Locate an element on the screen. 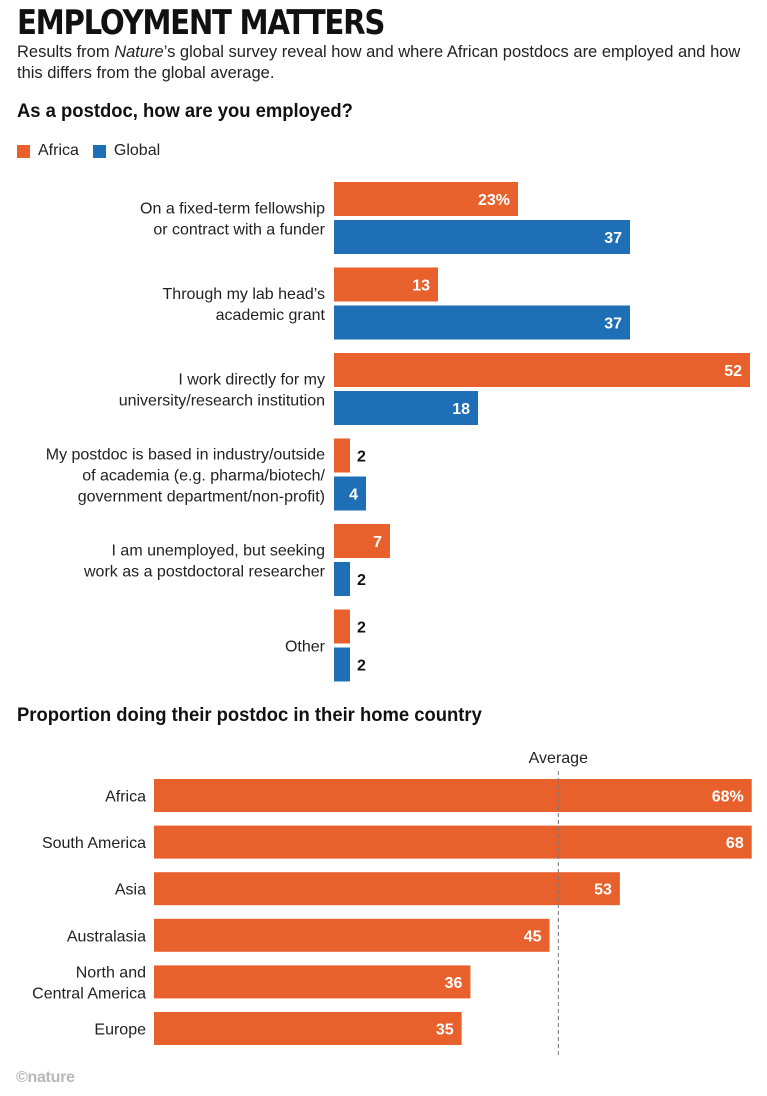  employment-chart-title: As a postdoc, how are you employed? is located at coordinates (185, 111).